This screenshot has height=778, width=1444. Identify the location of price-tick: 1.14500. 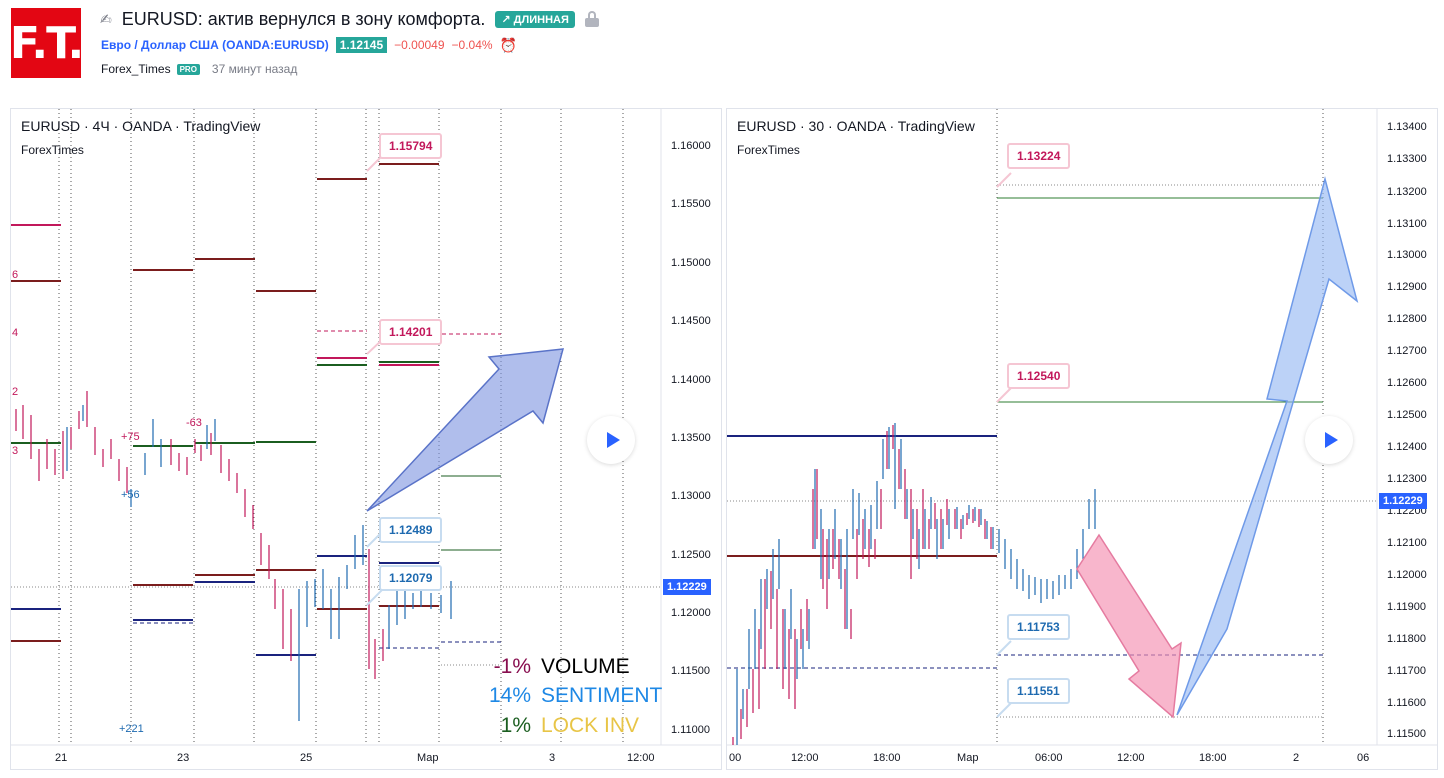
(691, 321).